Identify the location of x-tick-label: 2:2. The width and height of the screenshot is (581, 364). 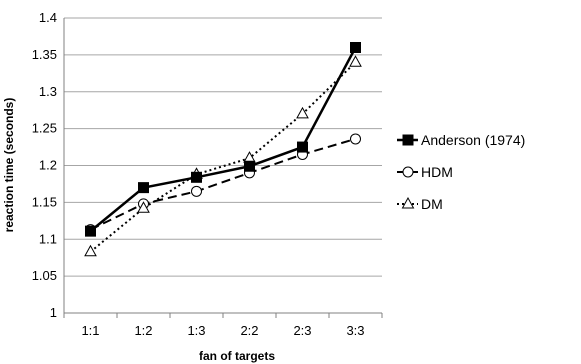
(249, 330).